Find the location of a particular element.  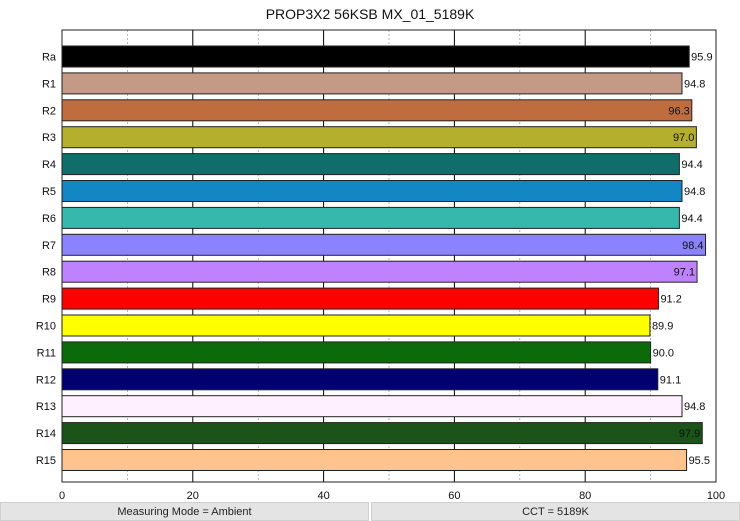

category-label: R10 is located at coordinates (46, 327).